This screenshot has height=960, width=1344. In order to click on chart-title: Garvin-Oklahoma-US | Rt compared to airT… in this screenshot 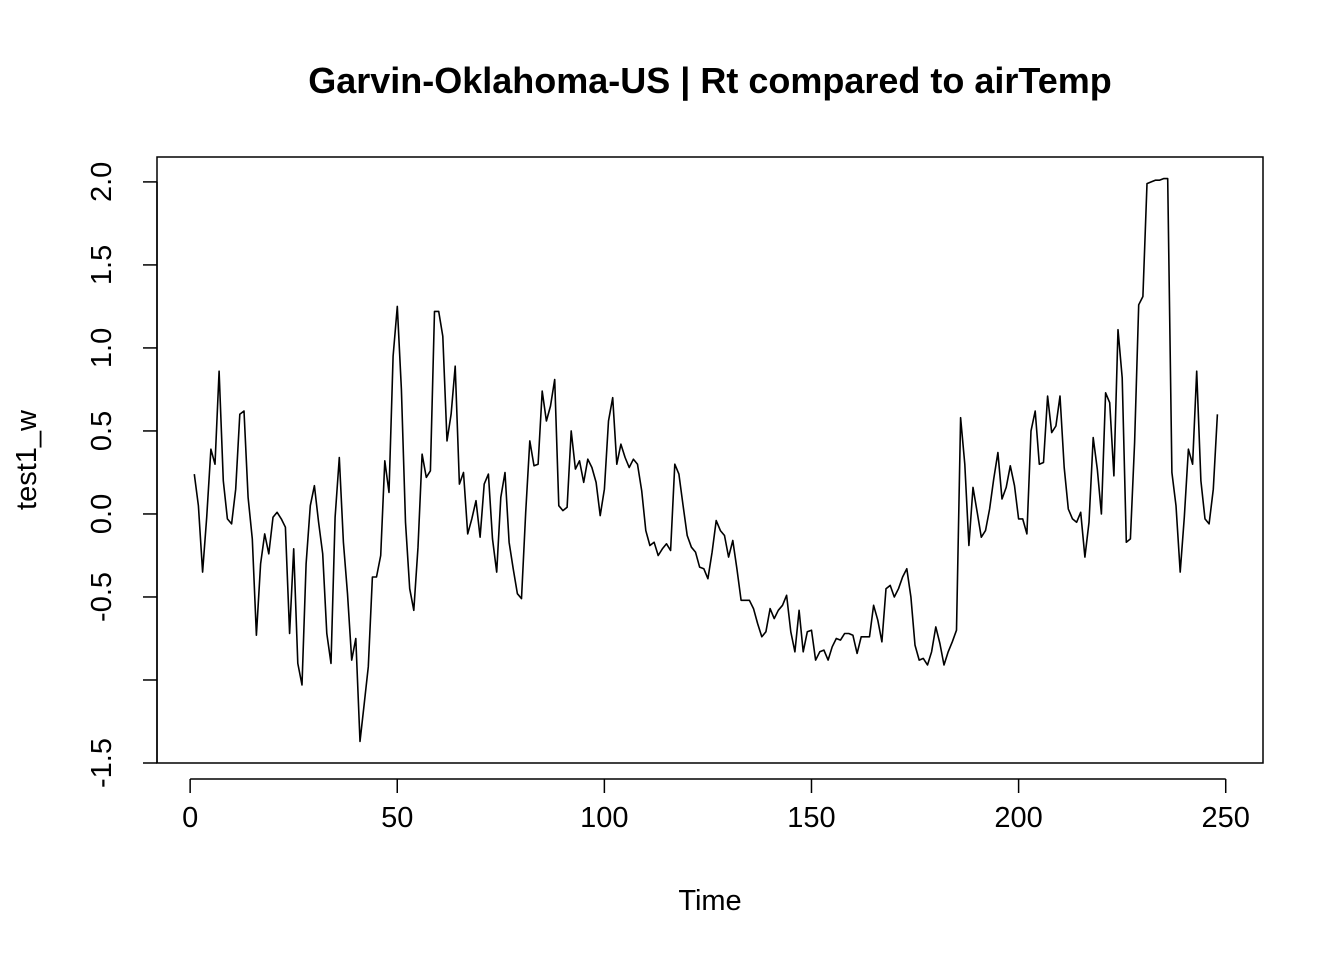, I will do `click(710, 81)`.